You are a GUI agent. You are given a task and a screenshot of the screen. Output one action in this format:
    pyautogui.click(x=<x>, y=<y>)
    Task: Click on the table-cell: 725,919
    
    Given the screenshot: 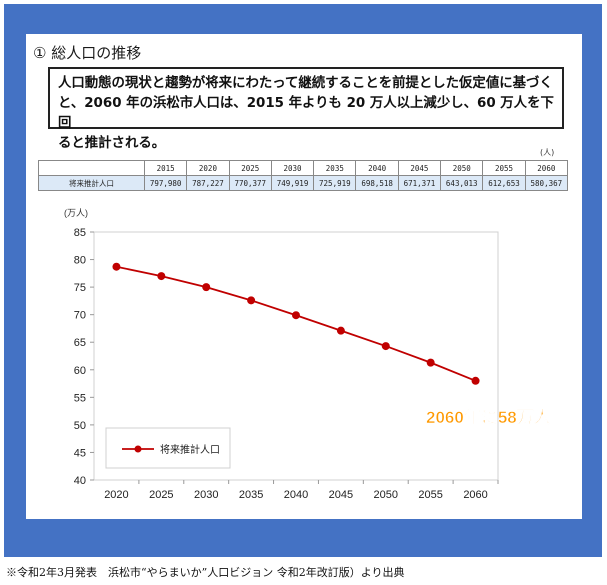 What is the action you would take?
    pyautogui.click(x=335, y=183)
    